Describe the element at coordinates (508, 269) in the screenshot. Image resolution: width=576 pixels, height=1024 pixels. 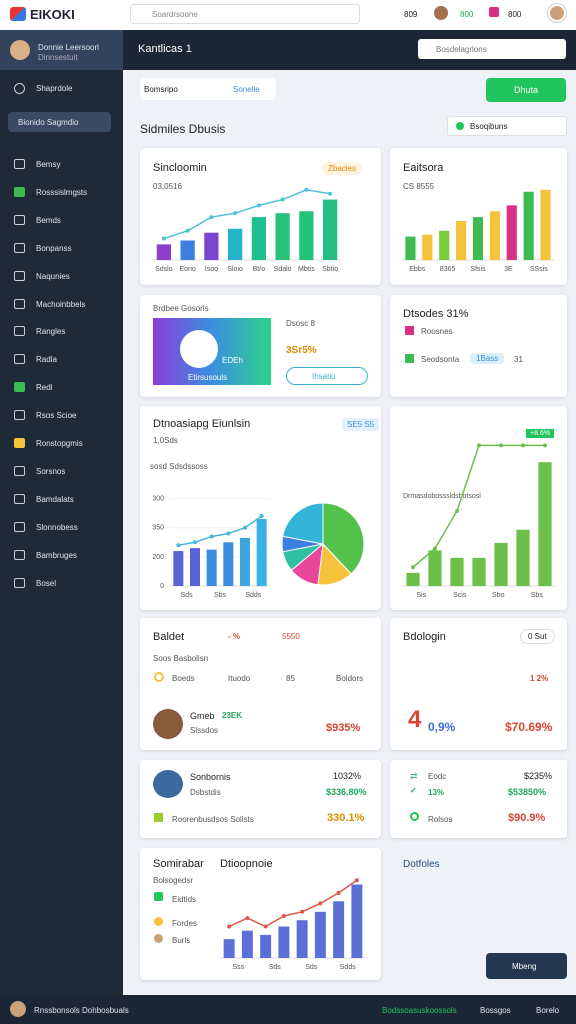
I see `x-tick-label: 3E` at that location.